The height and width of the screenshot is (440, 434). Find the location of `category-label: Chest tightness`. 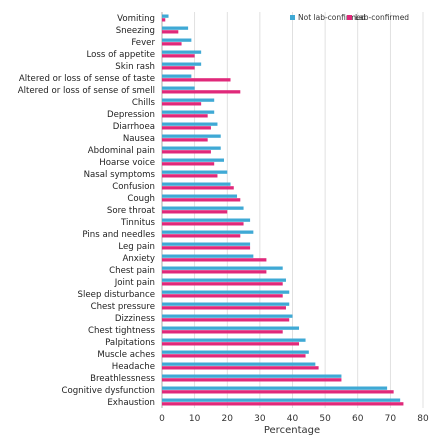

category-label: Chest tightness is located at coordinates (122, 331).